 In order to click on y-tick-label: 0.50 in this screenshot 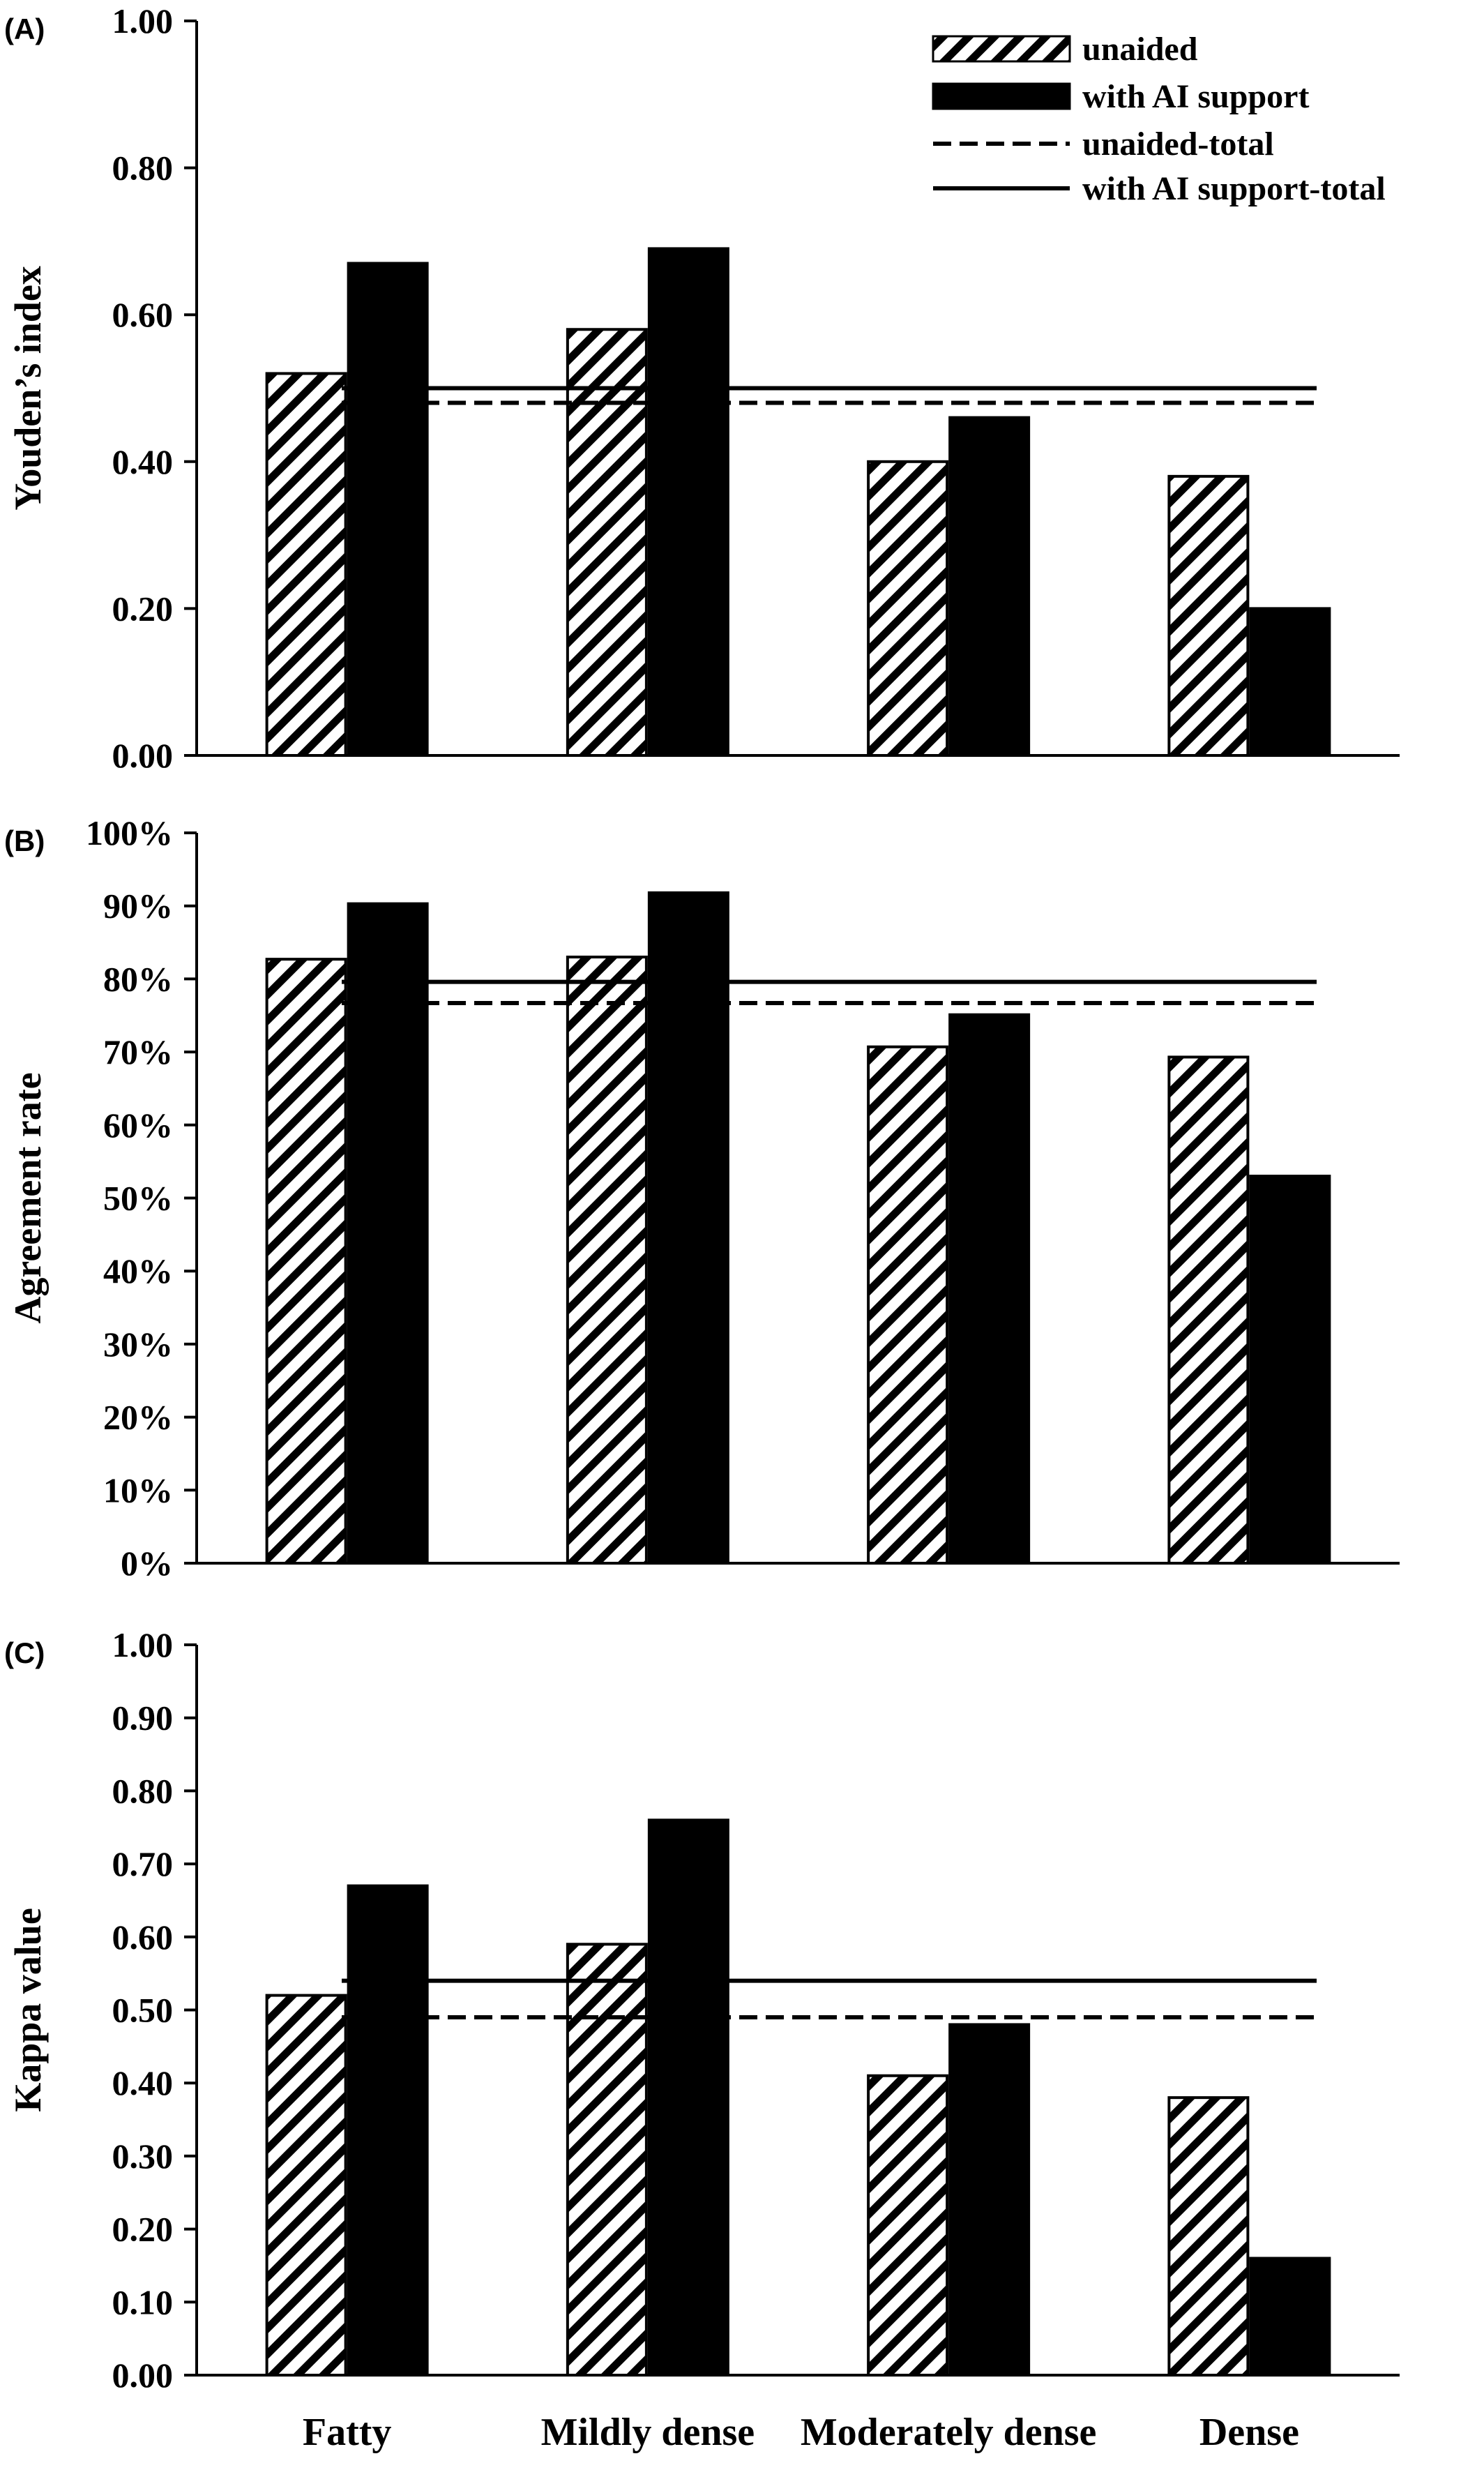, I will do `click(143, 2011)`.